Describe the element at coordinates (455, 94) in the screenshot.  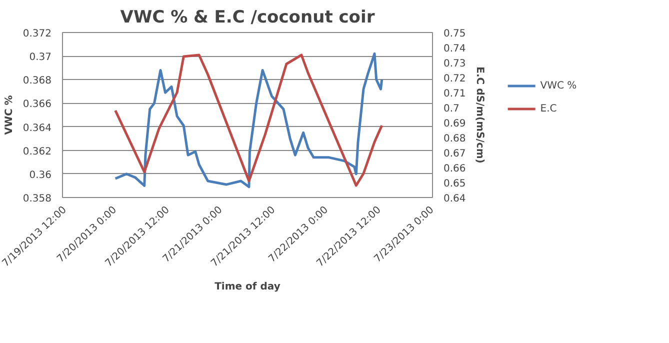
I see `y2-tick-label: 0.71` at that location.